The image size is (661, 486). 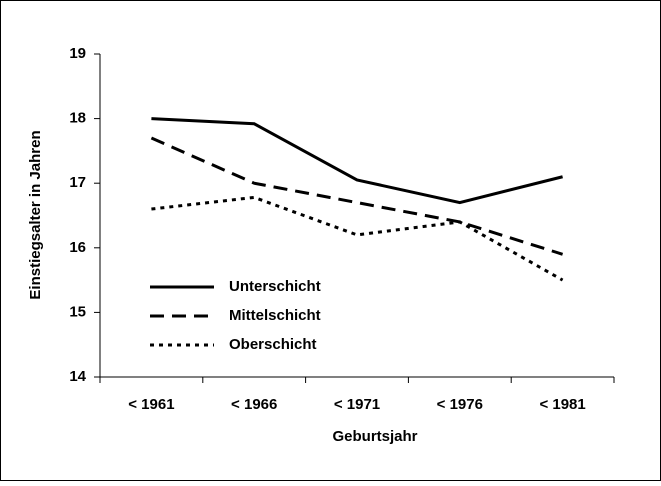 What do you see at coordinates (77, 53) in the screenshot?
I see `y-tick-label: 19` at bounding box center [77, 53].